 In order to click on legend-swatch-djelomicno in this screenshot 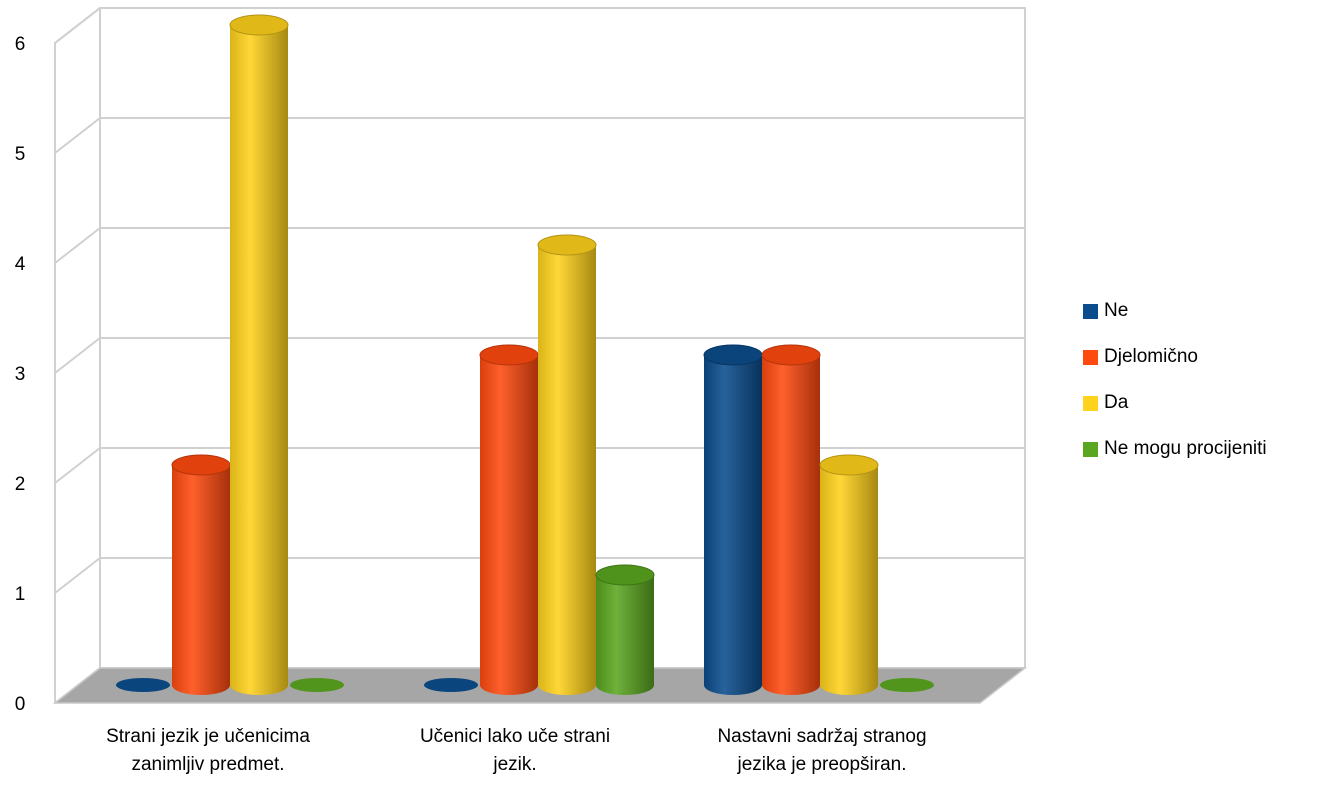, I will do `click(1090, 357)`.